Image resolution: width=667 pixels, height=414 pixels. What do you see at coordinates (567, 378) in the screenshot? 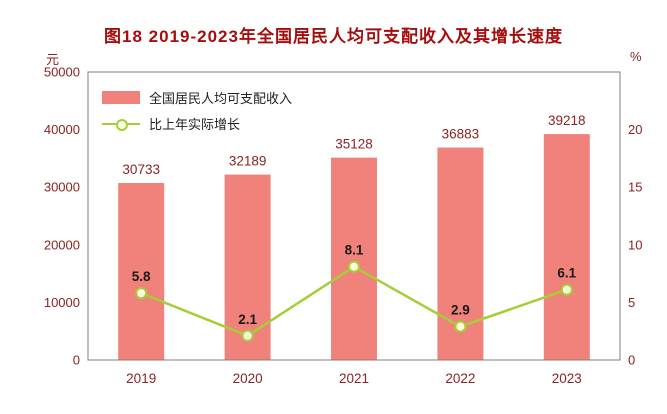
I see `x-tick-label-2023: 2023` at bounding box center [567, 378].